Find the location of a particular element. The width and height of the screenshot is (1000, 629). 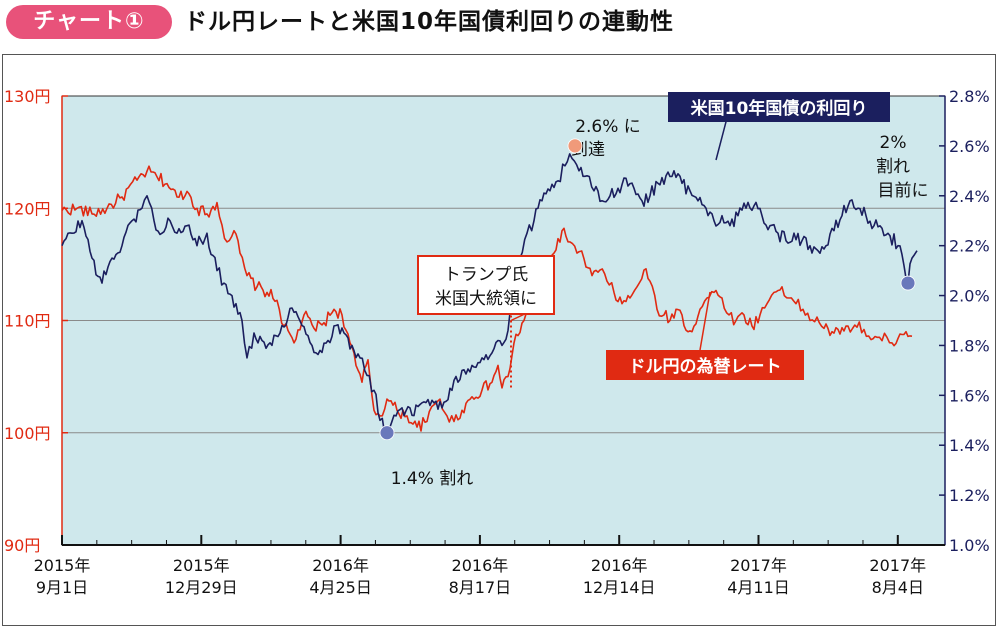

x-tick-label-date: 9月1日 is located at coordinates (62, 587).